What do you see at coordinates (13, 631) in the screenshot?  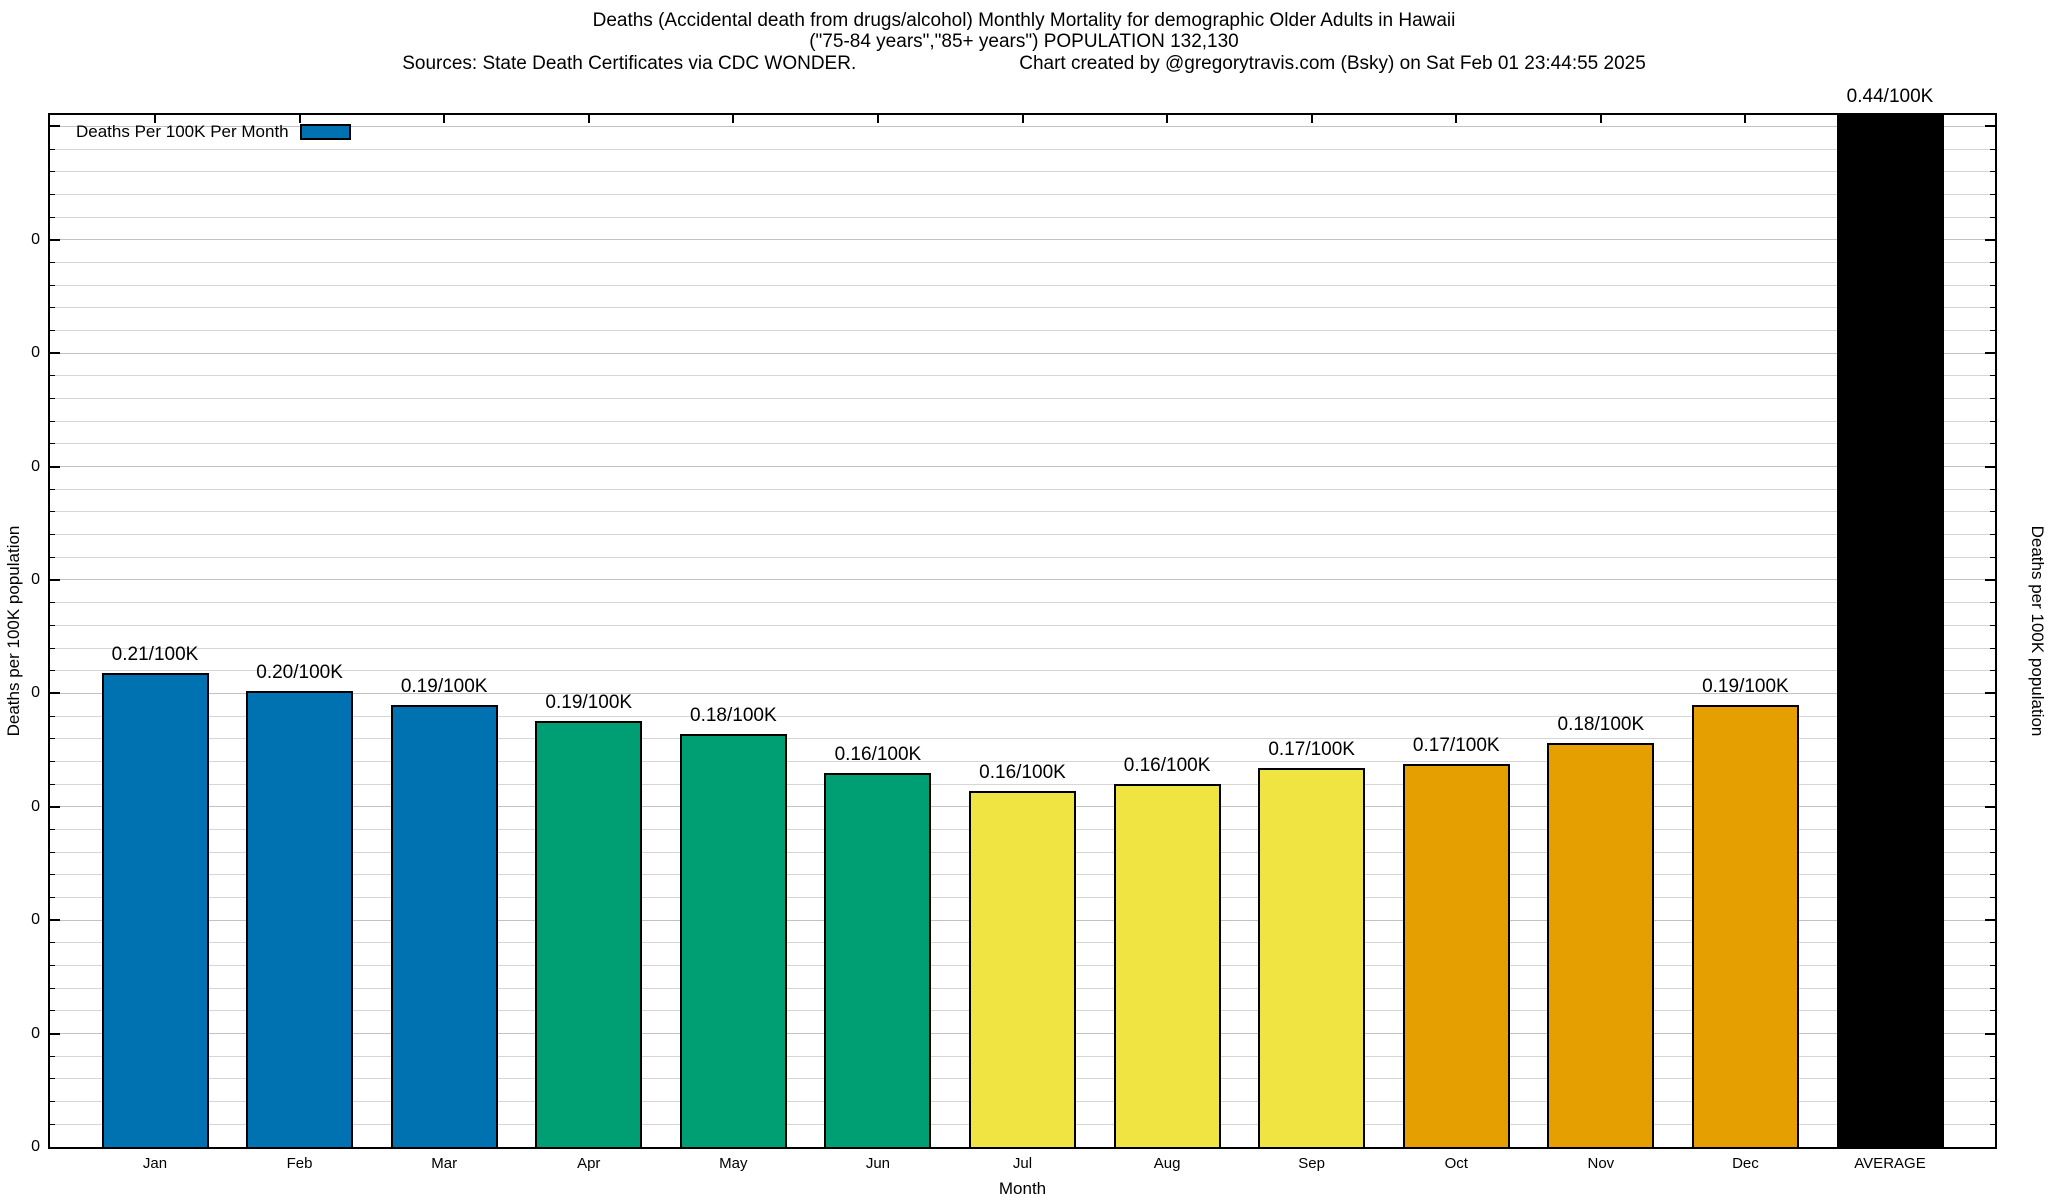 I see `y-axis-title-left: Deaths per 100K population` at bounding box center [13, 631].